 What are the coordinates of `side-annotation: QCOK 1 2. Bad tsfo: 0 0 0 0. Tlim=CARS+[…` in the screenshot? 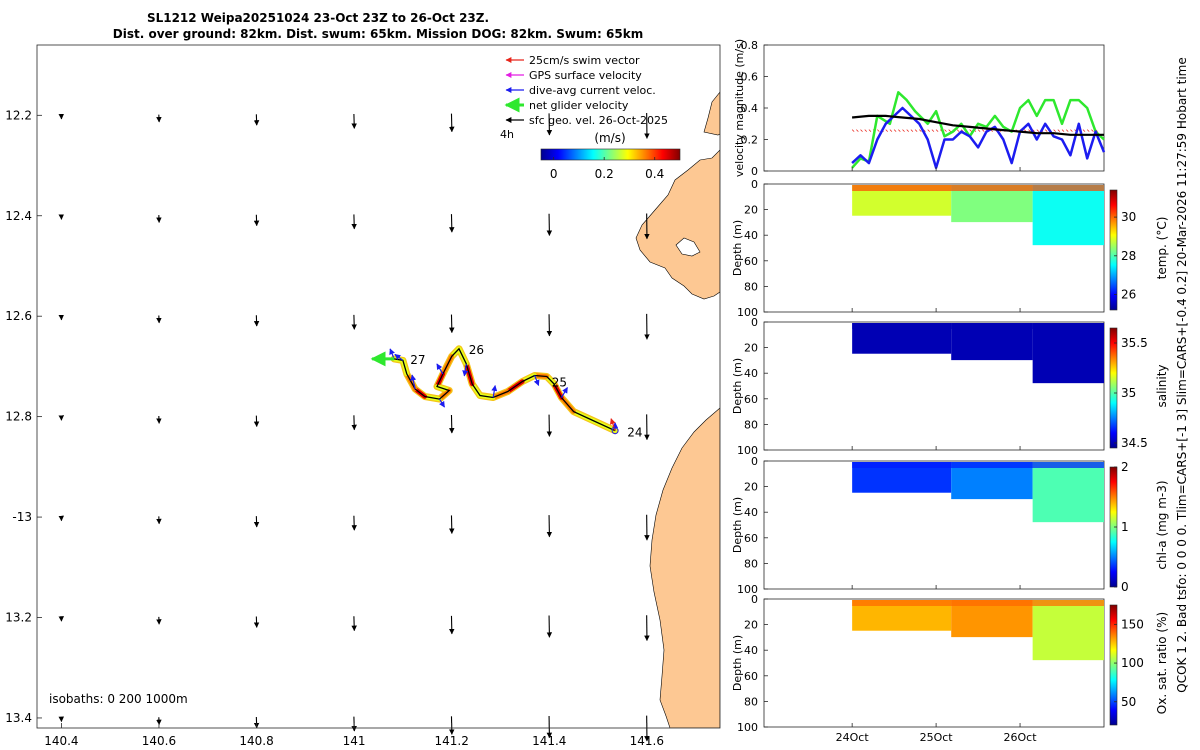 It's located at (1182, 375).